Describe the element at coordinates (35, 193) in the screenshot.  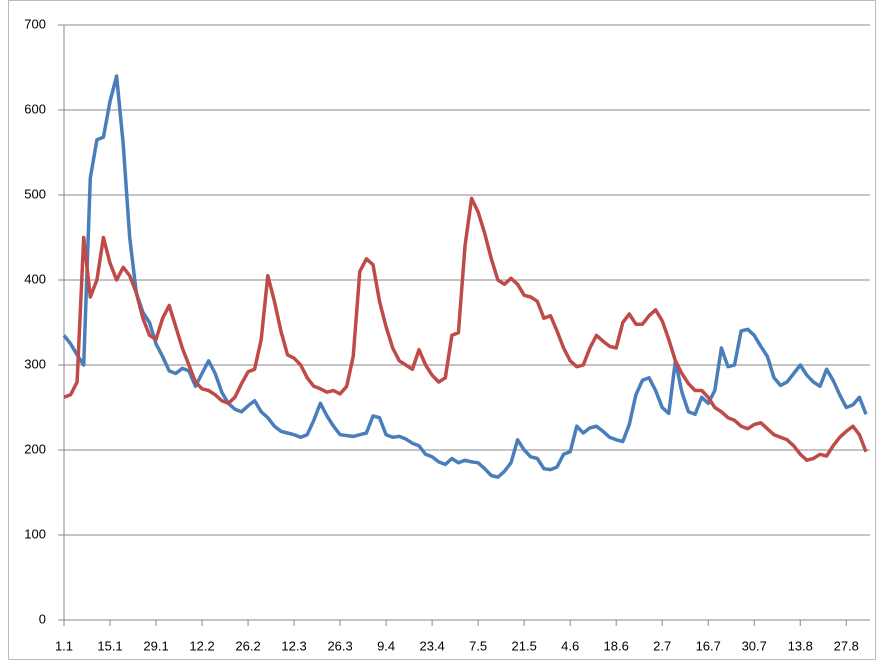
I see `y-tick-label: 500` at that location.